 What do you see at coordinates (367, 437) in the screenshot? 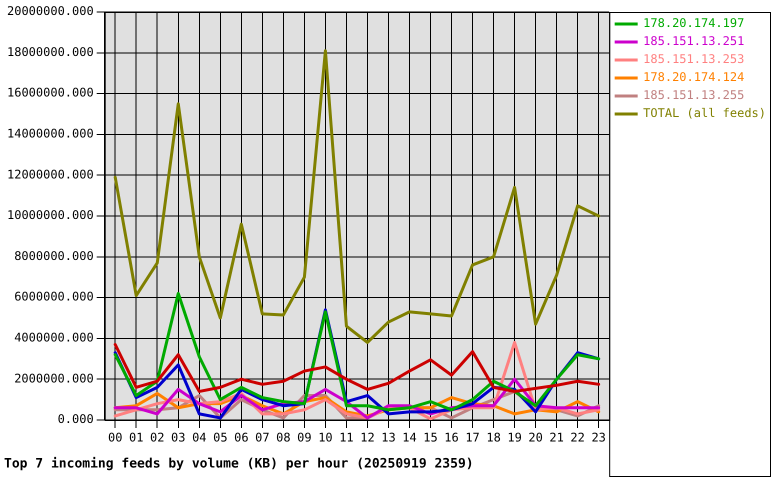
I see `x-tick-label: 12` at bounding box center [367, 437].